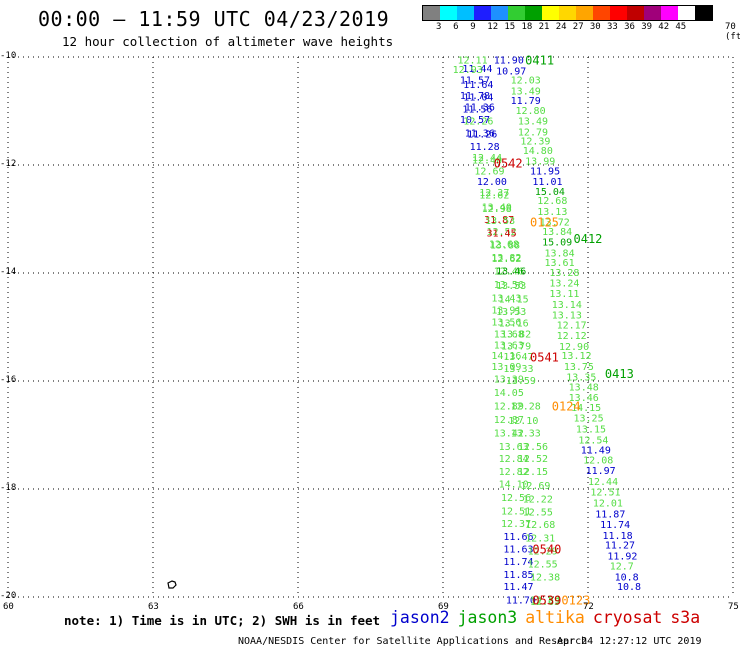  Describe the element at coordinates (627, 577) in the screenshot. I see `wave-height-value: 10.8` at that location.